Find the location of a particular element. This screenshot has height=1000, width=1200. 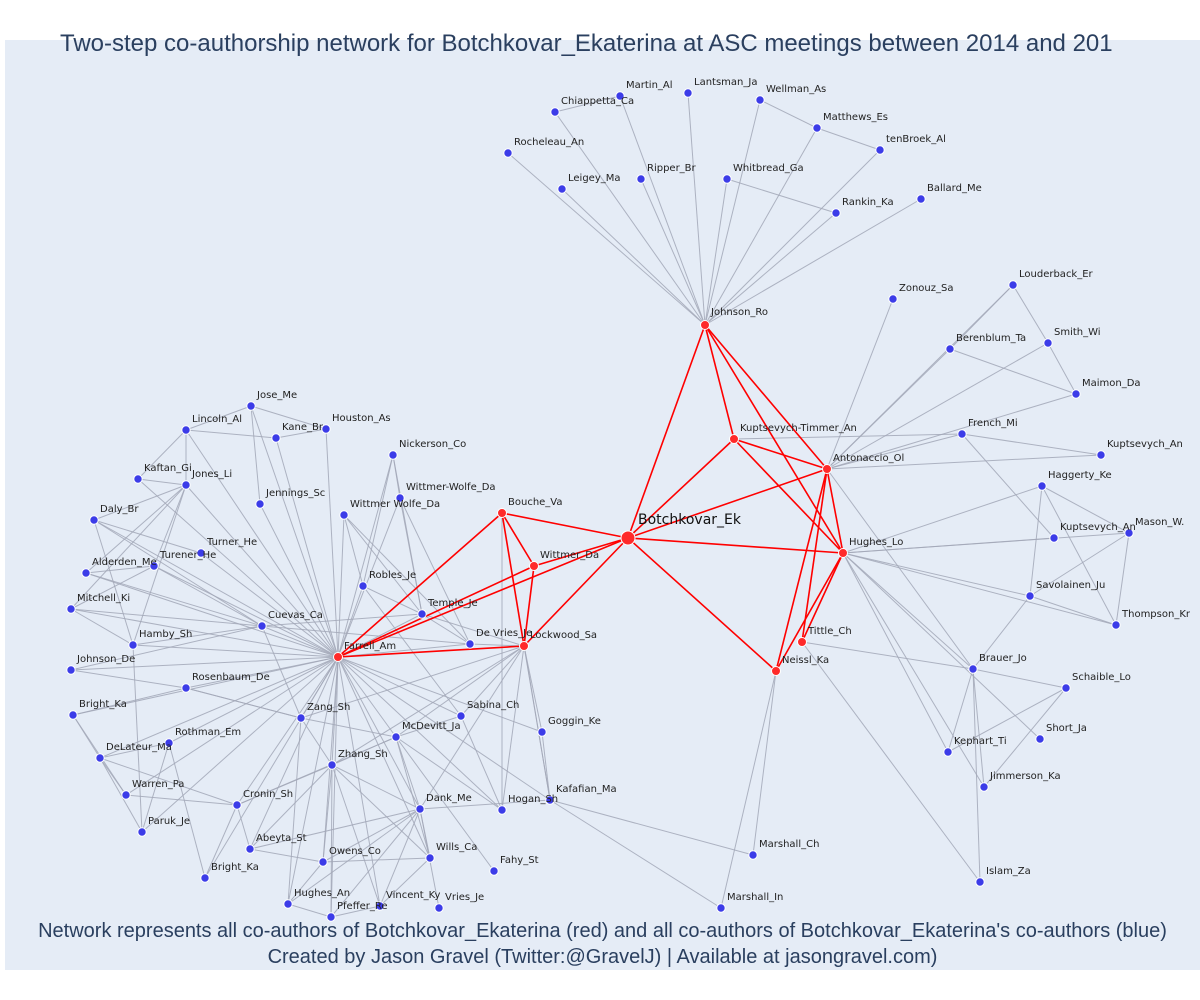

node-Dank_Me is located at coordinates (420, 809).